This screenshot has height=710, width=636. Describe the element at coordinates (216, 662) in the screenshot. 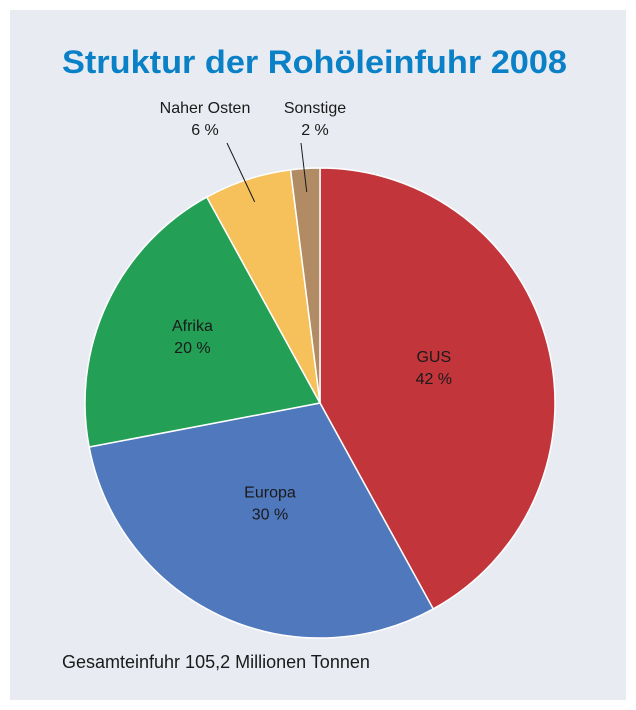

I see `note: Gesamteinfuhr 105,2 Millionen Tonnen` at that location.